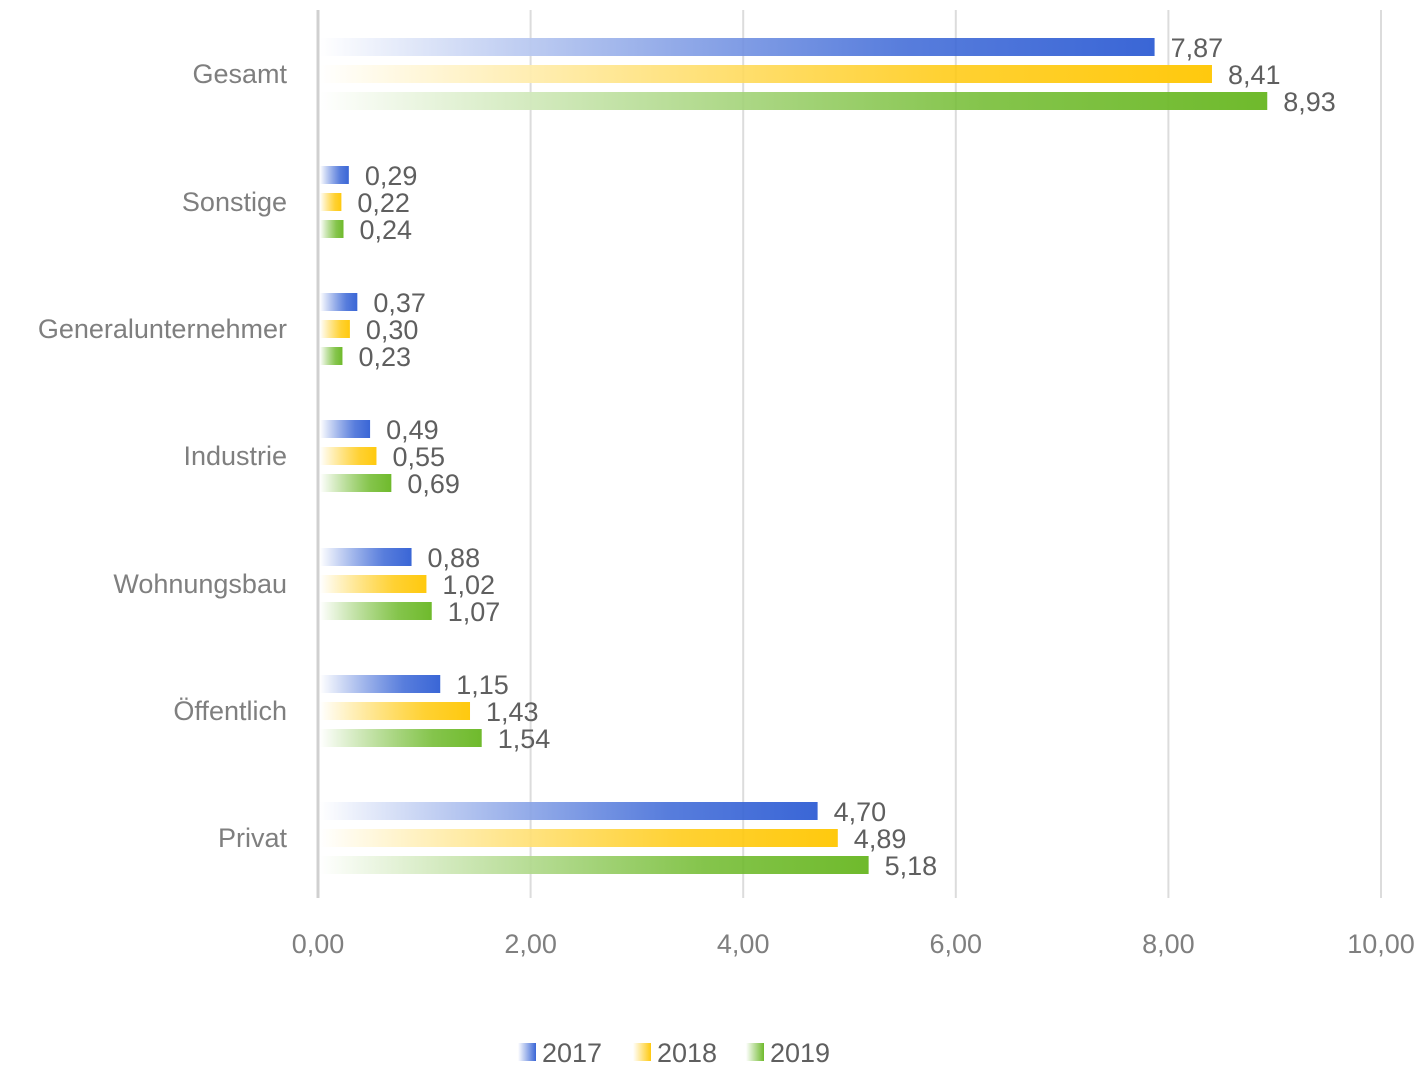 The height and width of the screenshot is (1071, 1422). What do you see at coordinates (1309, 102) in the screenshot?
I see `data-label: 8,93` at bounding box center [1309, 102].